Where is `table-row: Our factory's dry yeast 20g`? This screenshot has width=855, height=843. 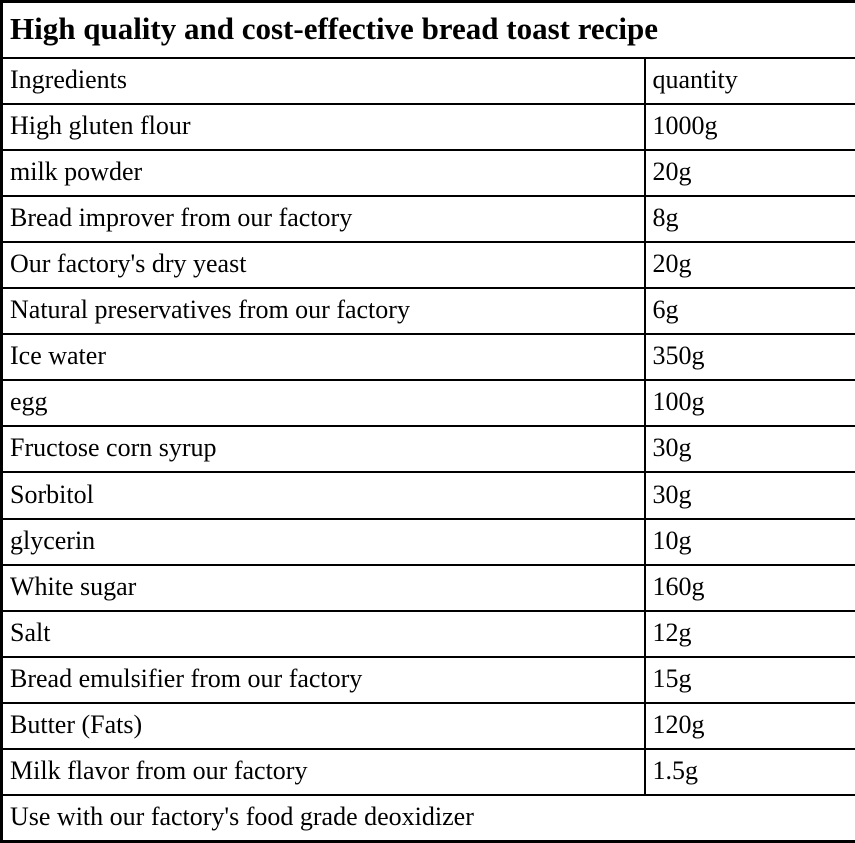 table-row: Our factory's dry yeast 20g is located at coordinates (427, 265).